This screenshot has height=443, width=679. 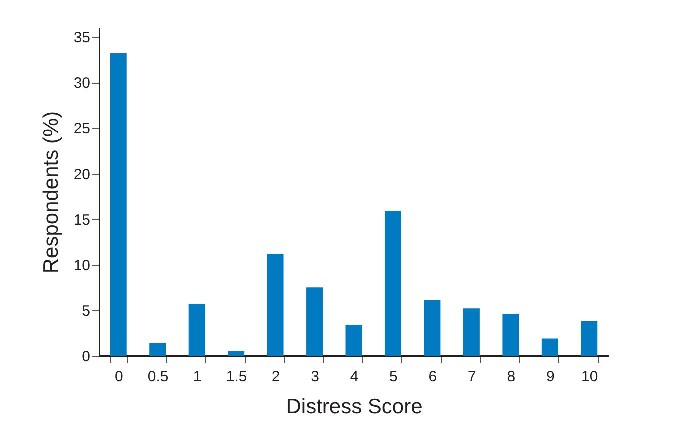 I want to click on x-tick-label: 7, so click(x=472, y=377).